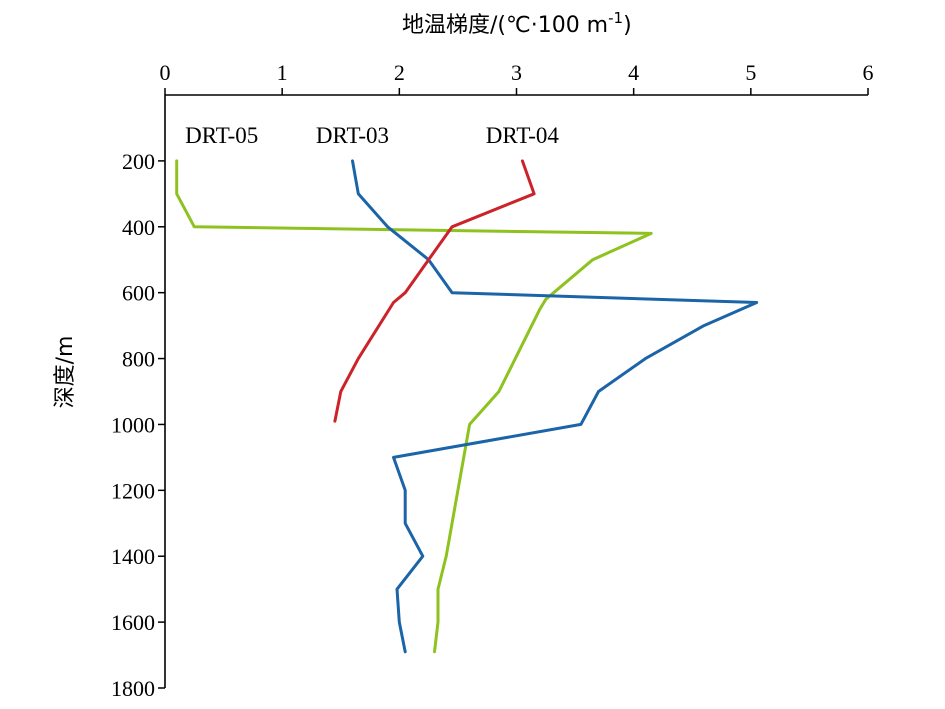 The height and width of the screenshot is (709, 945). I want to click on y-tick-label: 1000, so click(133, 424).